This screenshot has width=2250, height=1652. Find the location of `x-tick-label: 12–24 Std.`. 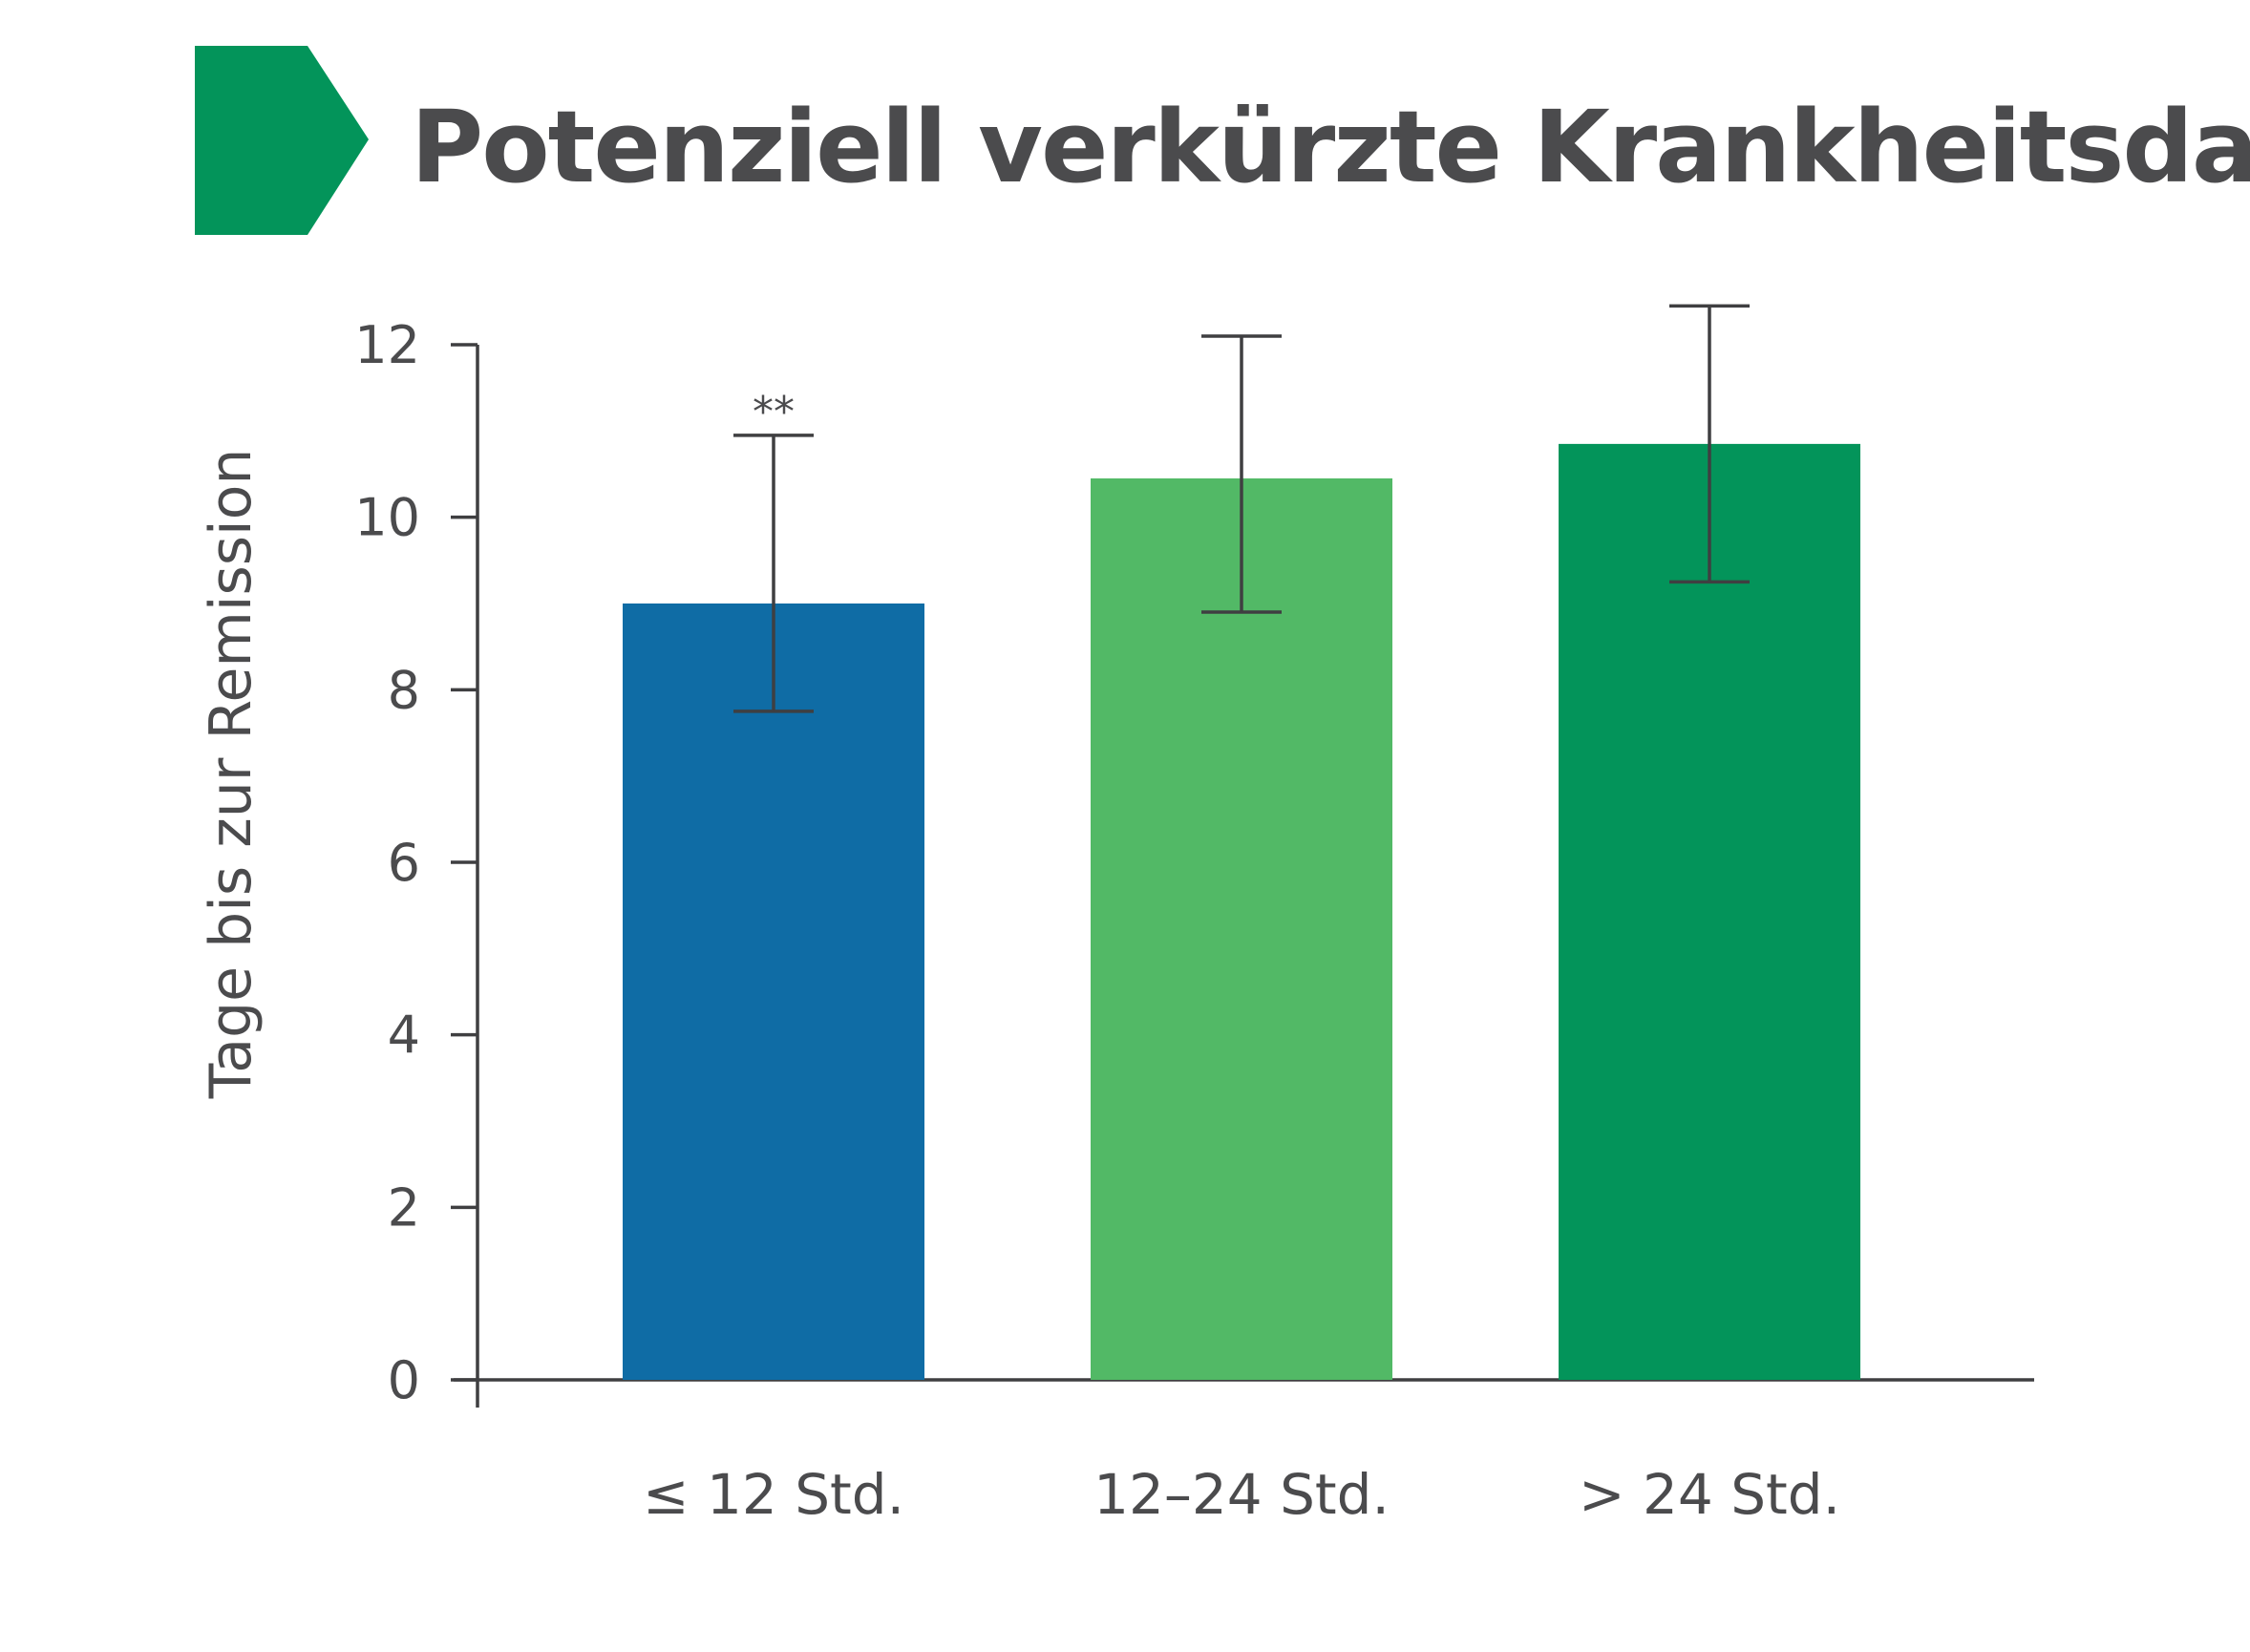

x-tick-label: 12–24 Std. is located at coordinates (1241, 1494).